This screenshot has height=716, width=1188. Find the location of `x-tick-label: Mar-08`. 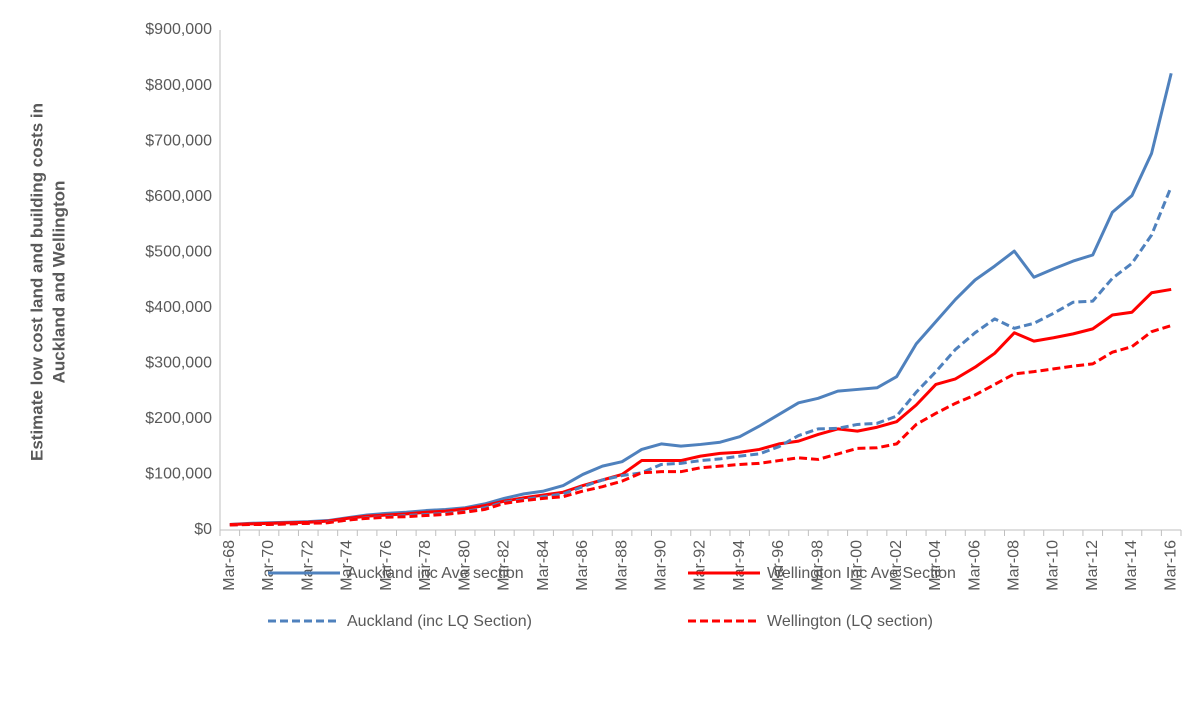

x-tick-label: Mar-08 is located at coordinates (1014, 565).